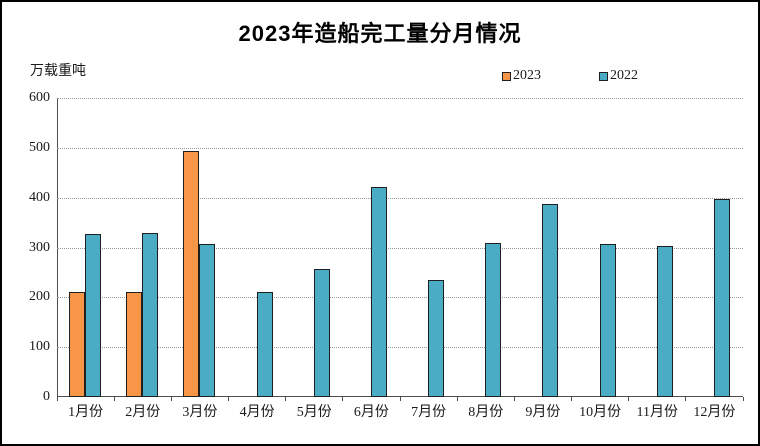  Describe the element at coordinates (400, 396) in the screenshot. I see `x-axis-line` at that location.